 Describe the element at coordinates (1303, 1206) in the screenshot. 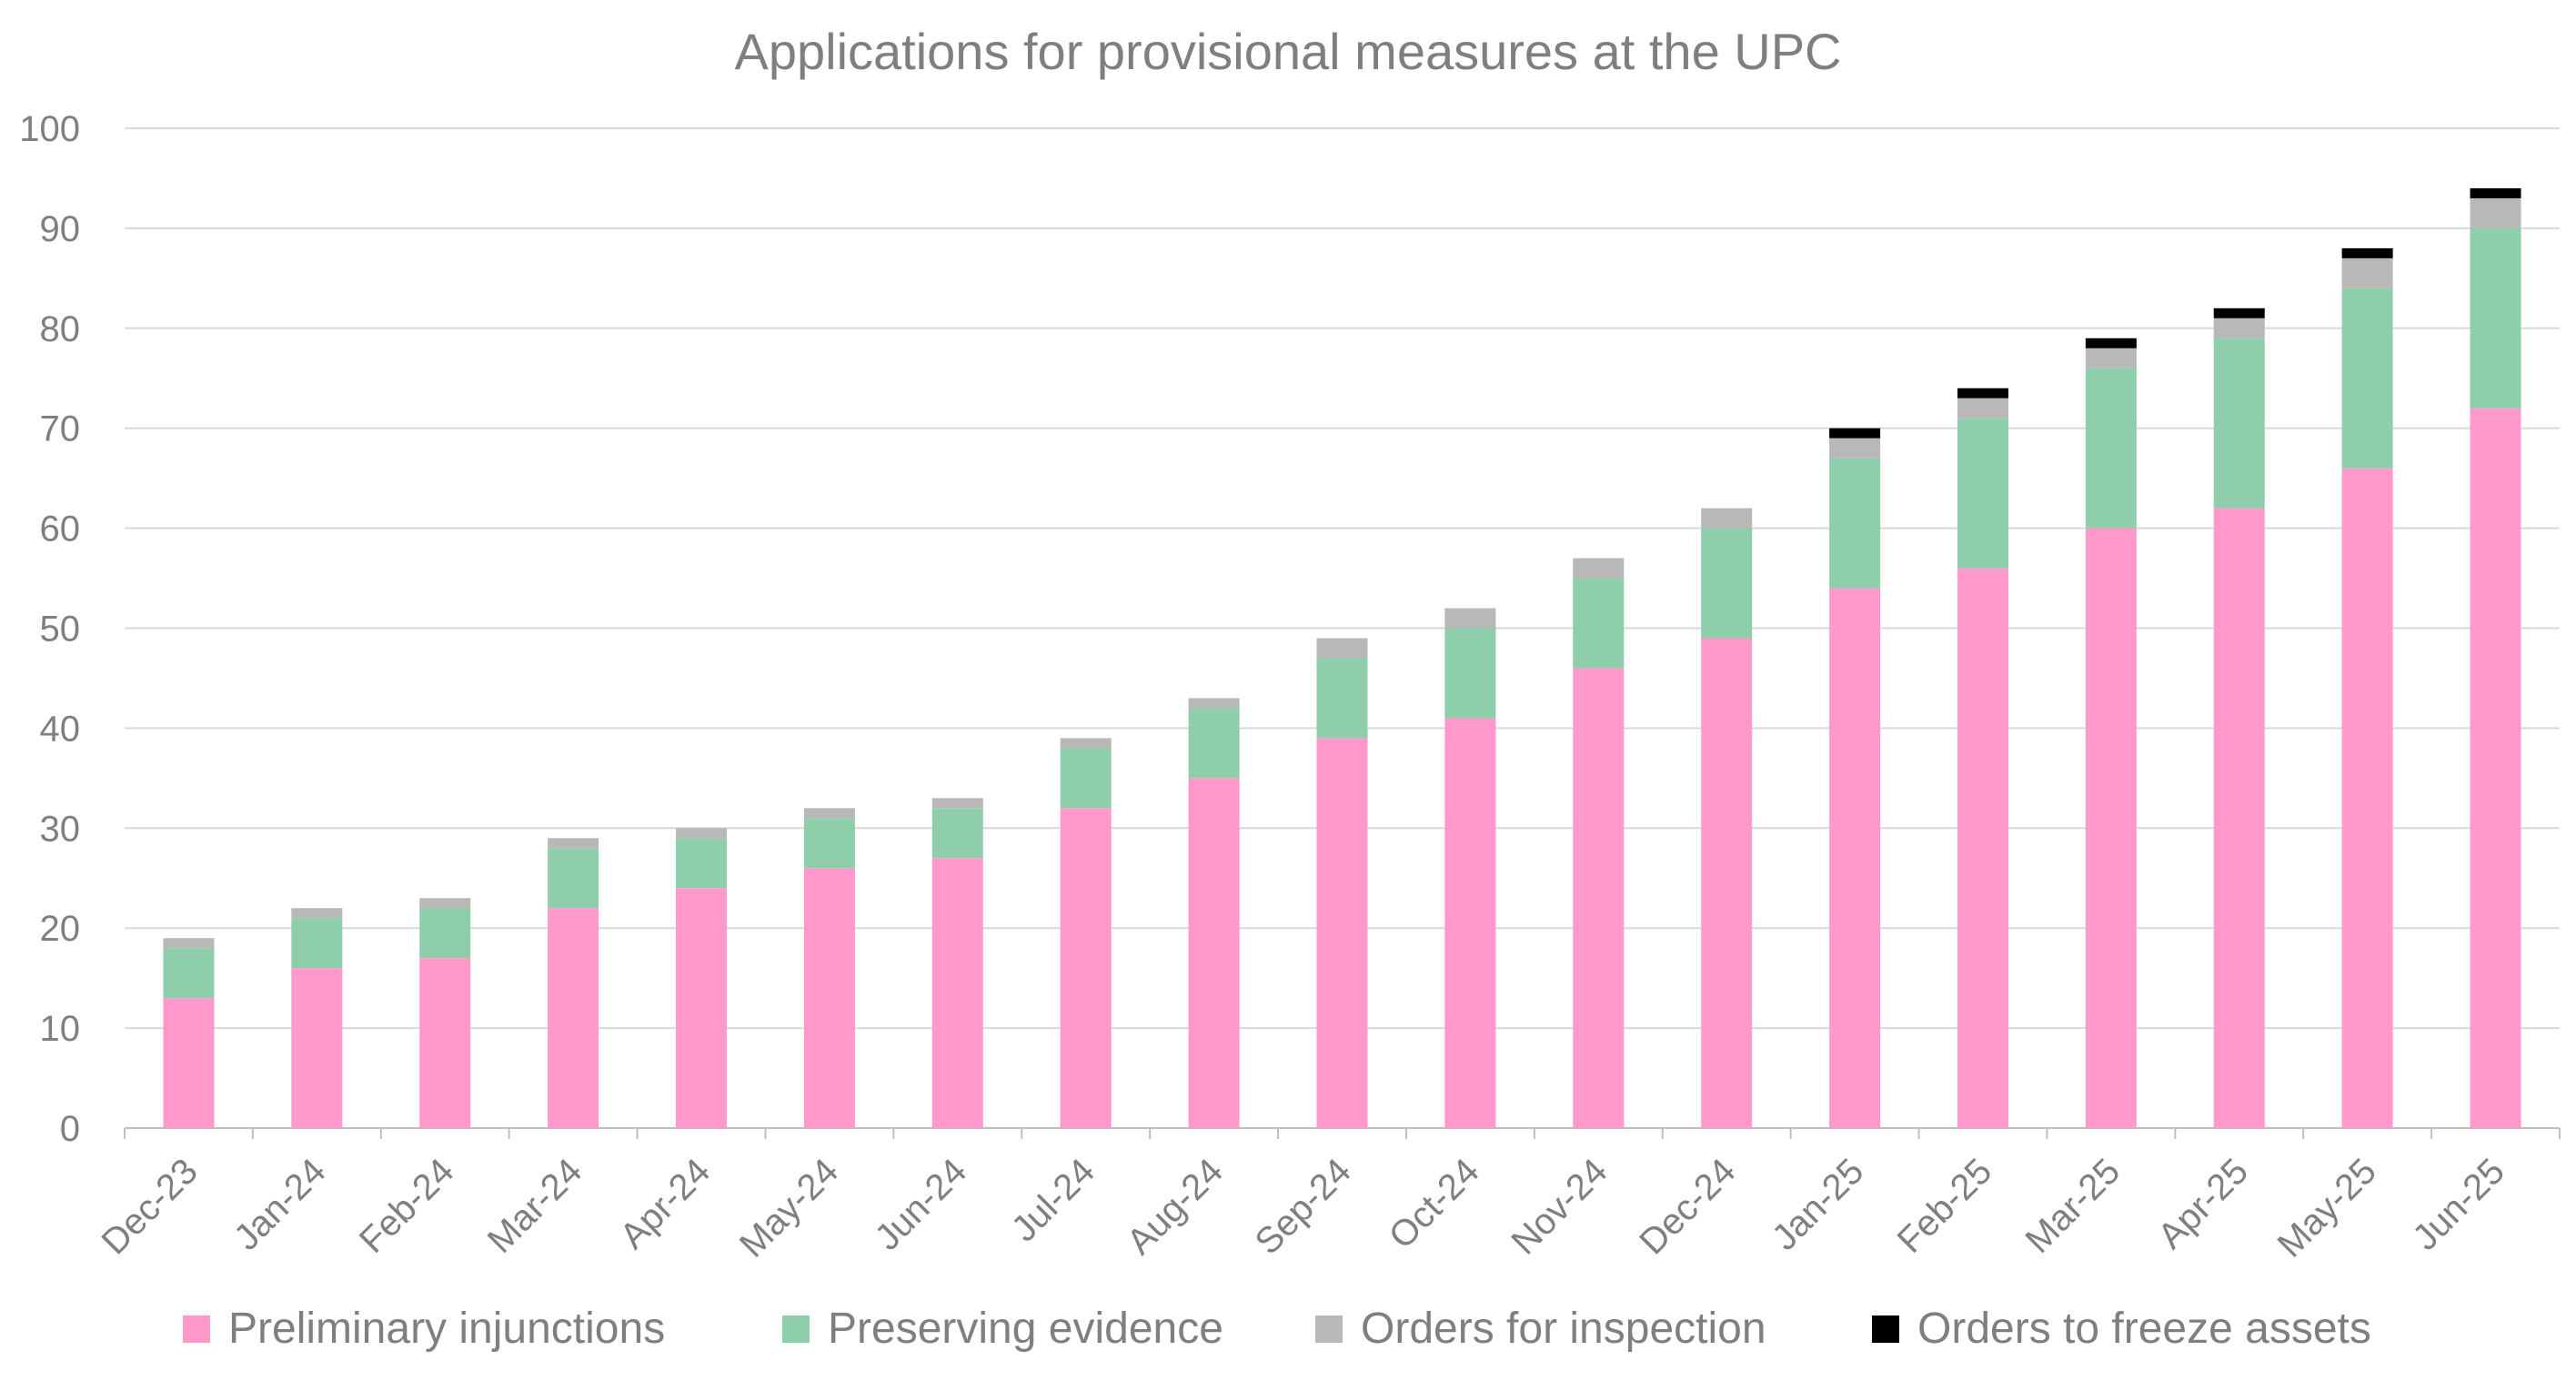

I see `x-tick-label: Sep-24` at that location.